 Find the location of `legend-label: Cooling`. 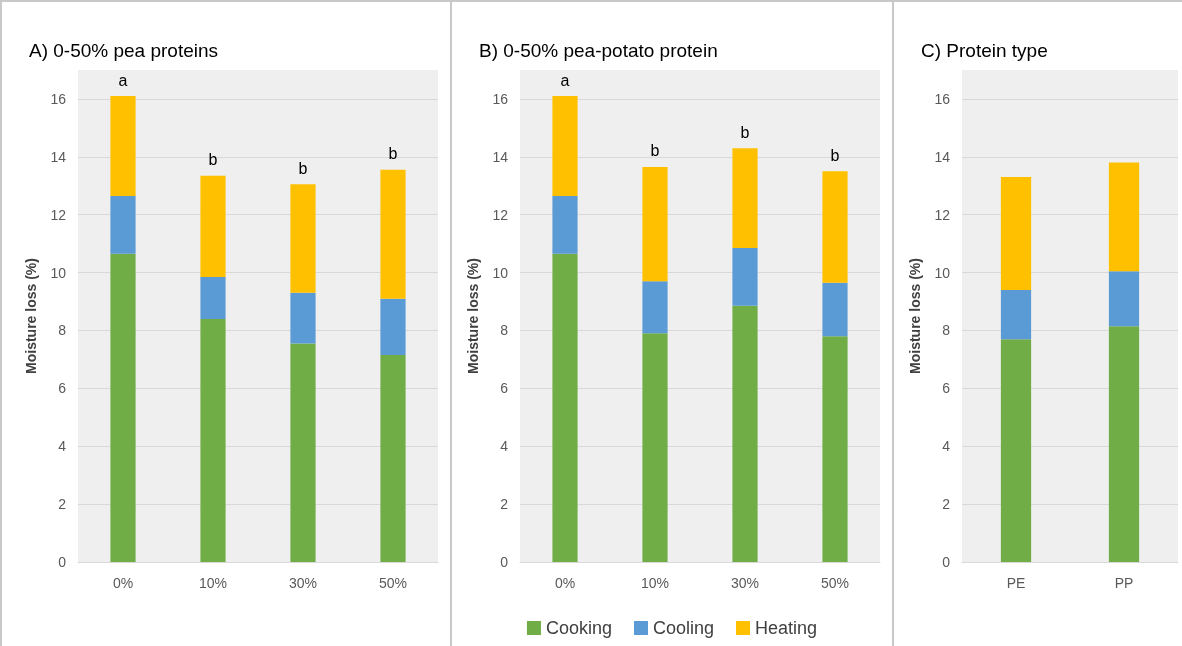

legend-label: Cooling is located at coordinates (683, 628).